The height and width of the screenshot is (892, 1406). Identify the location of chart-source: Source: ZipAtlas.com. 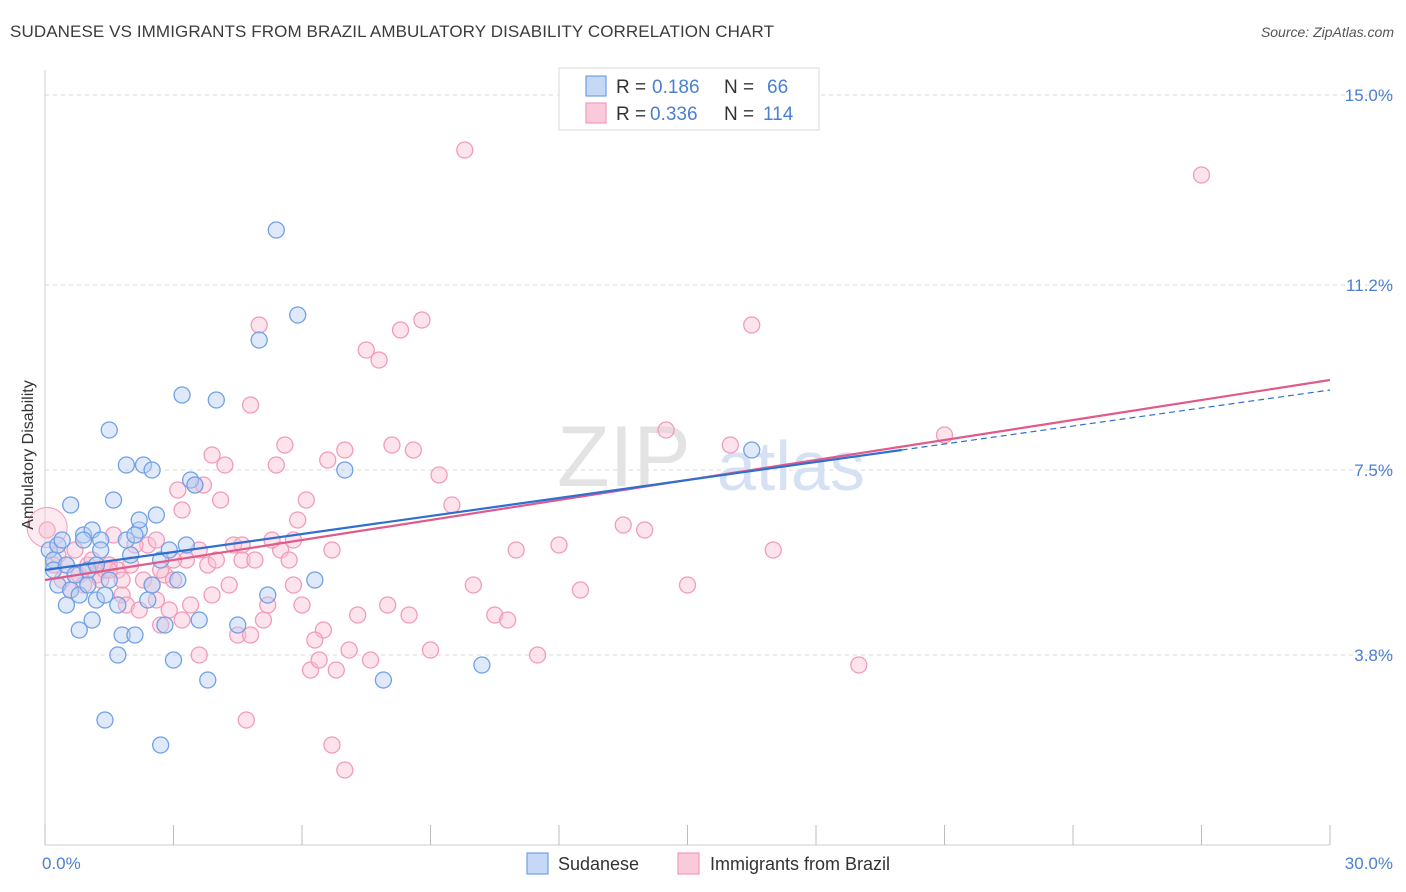
(1327, 32).